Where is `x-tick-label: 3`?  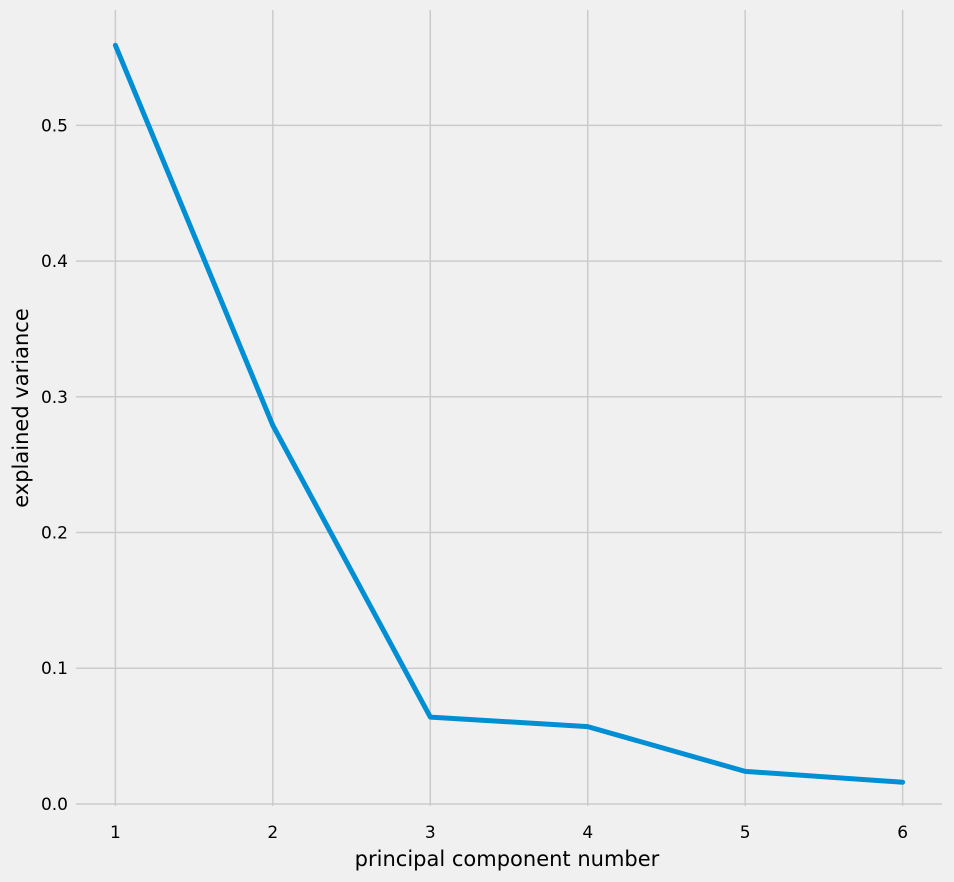
x-tick-label: 3 is located at coordinates (430, 833).